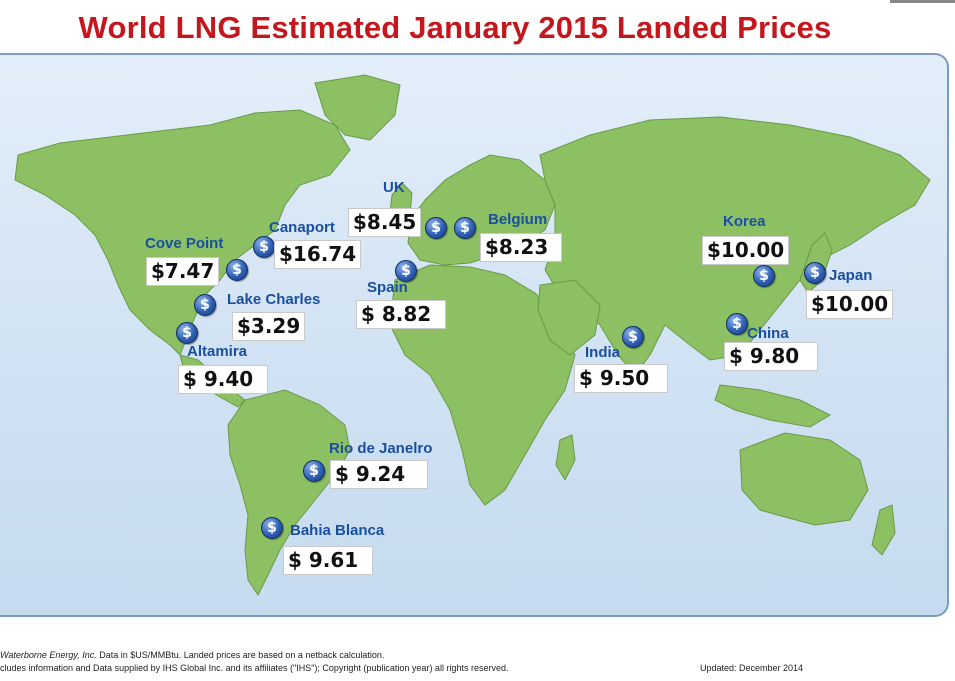 Image resolution: width=955 pixels, height=681 pixels. I want to click on city-label-bahia-blanca: Bahia Blanca, so click(337, 530).